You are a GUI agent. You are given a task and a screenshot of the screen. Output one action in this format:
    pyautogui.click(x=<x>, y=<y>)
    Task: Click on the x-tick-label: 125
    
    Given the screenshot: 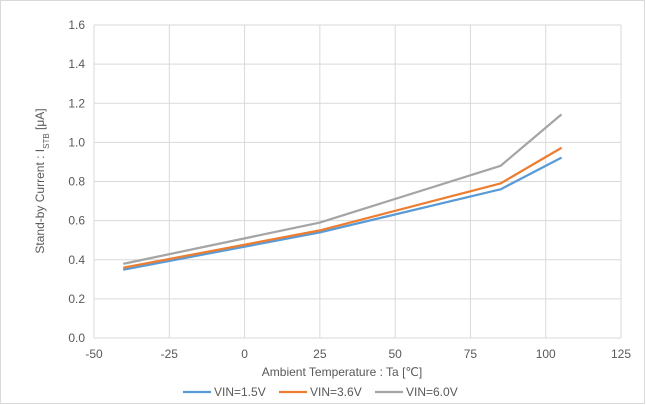 What is the action you would take?
    pyautogui.click(x=621, y=354)
    